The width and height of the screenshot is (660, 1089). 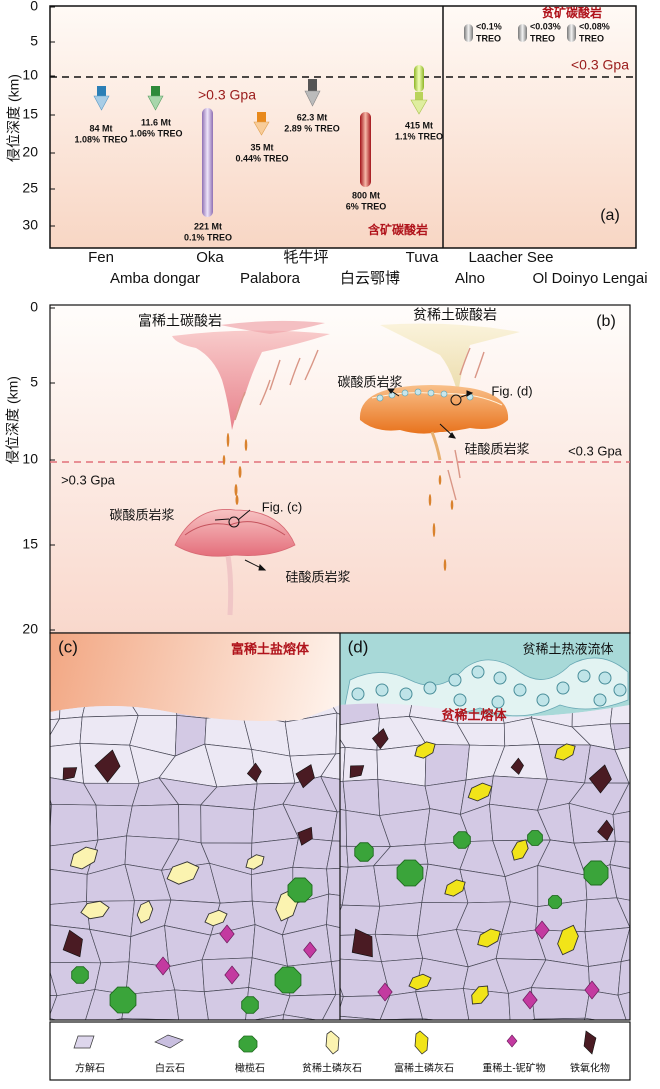 What do you see at coordinates (439, 447) in the screenshot?
I see `poor-system` at bounding box center [439, 447].